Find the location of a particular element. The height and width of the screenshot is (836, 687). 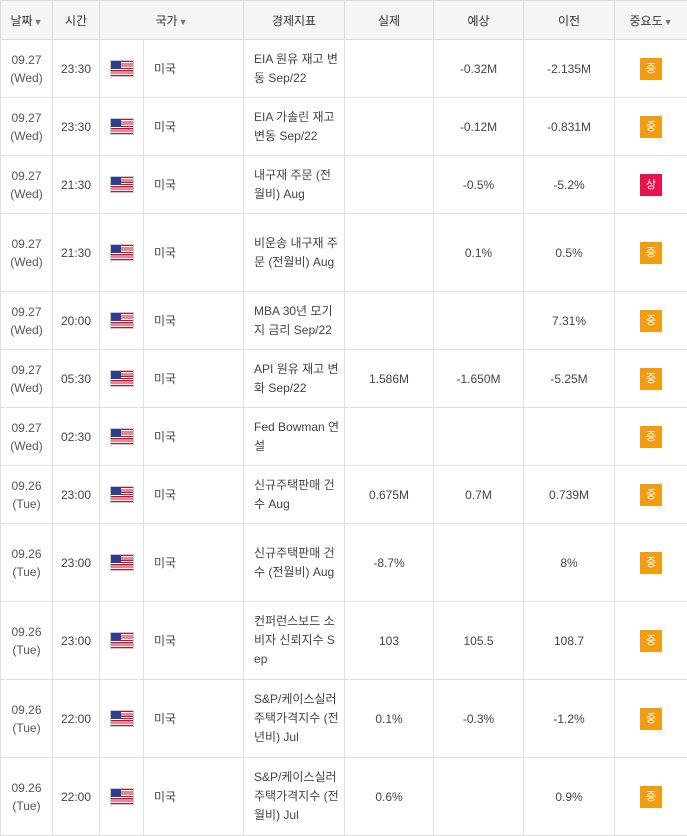

indicator-cell: 신규주택판매 건수 (전월비) Aug is located at coordinates (294, 563).